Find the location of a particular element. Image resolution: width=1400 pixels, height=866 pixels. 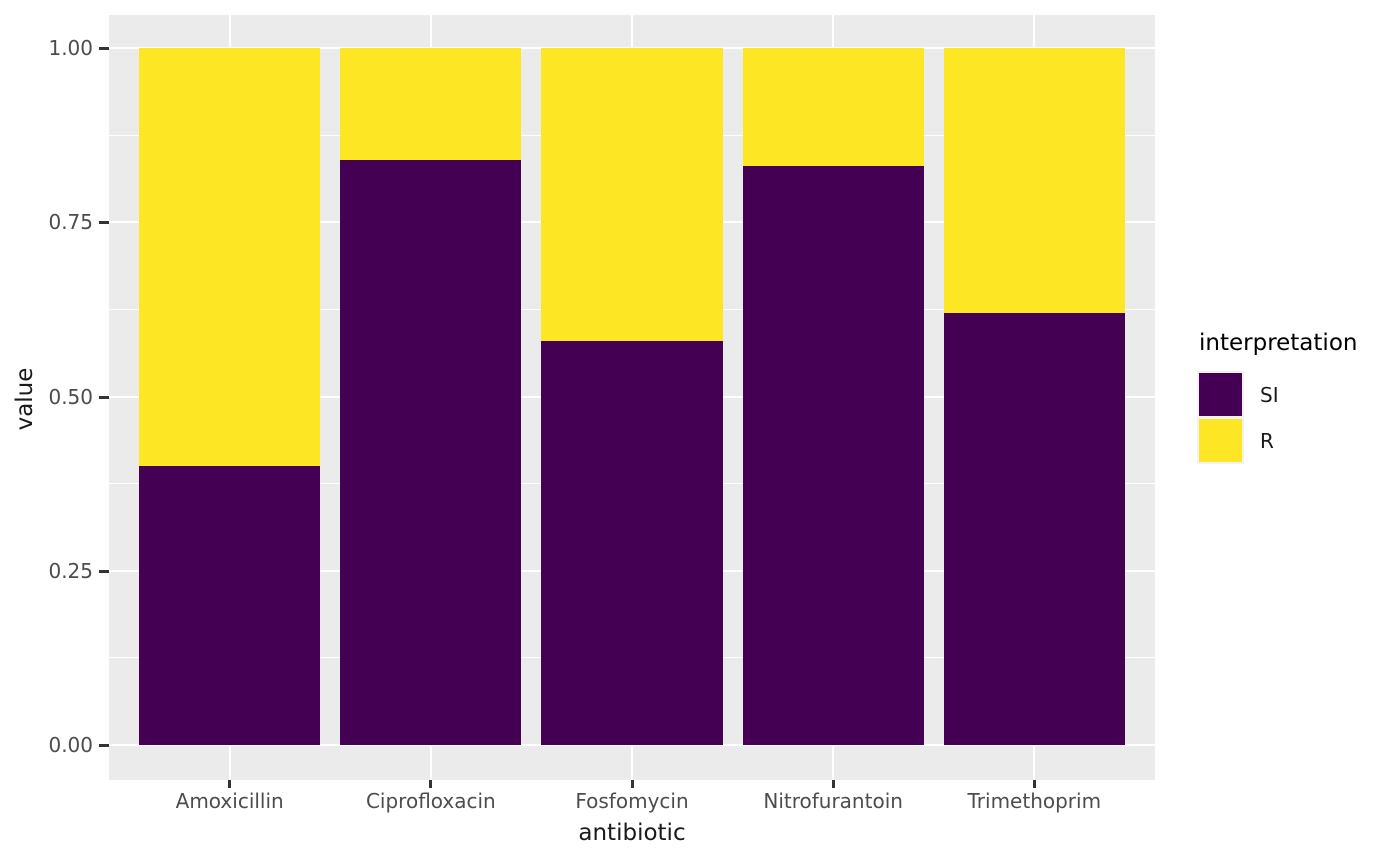

legend-swatch-si is located at coordinates (1220, 394).